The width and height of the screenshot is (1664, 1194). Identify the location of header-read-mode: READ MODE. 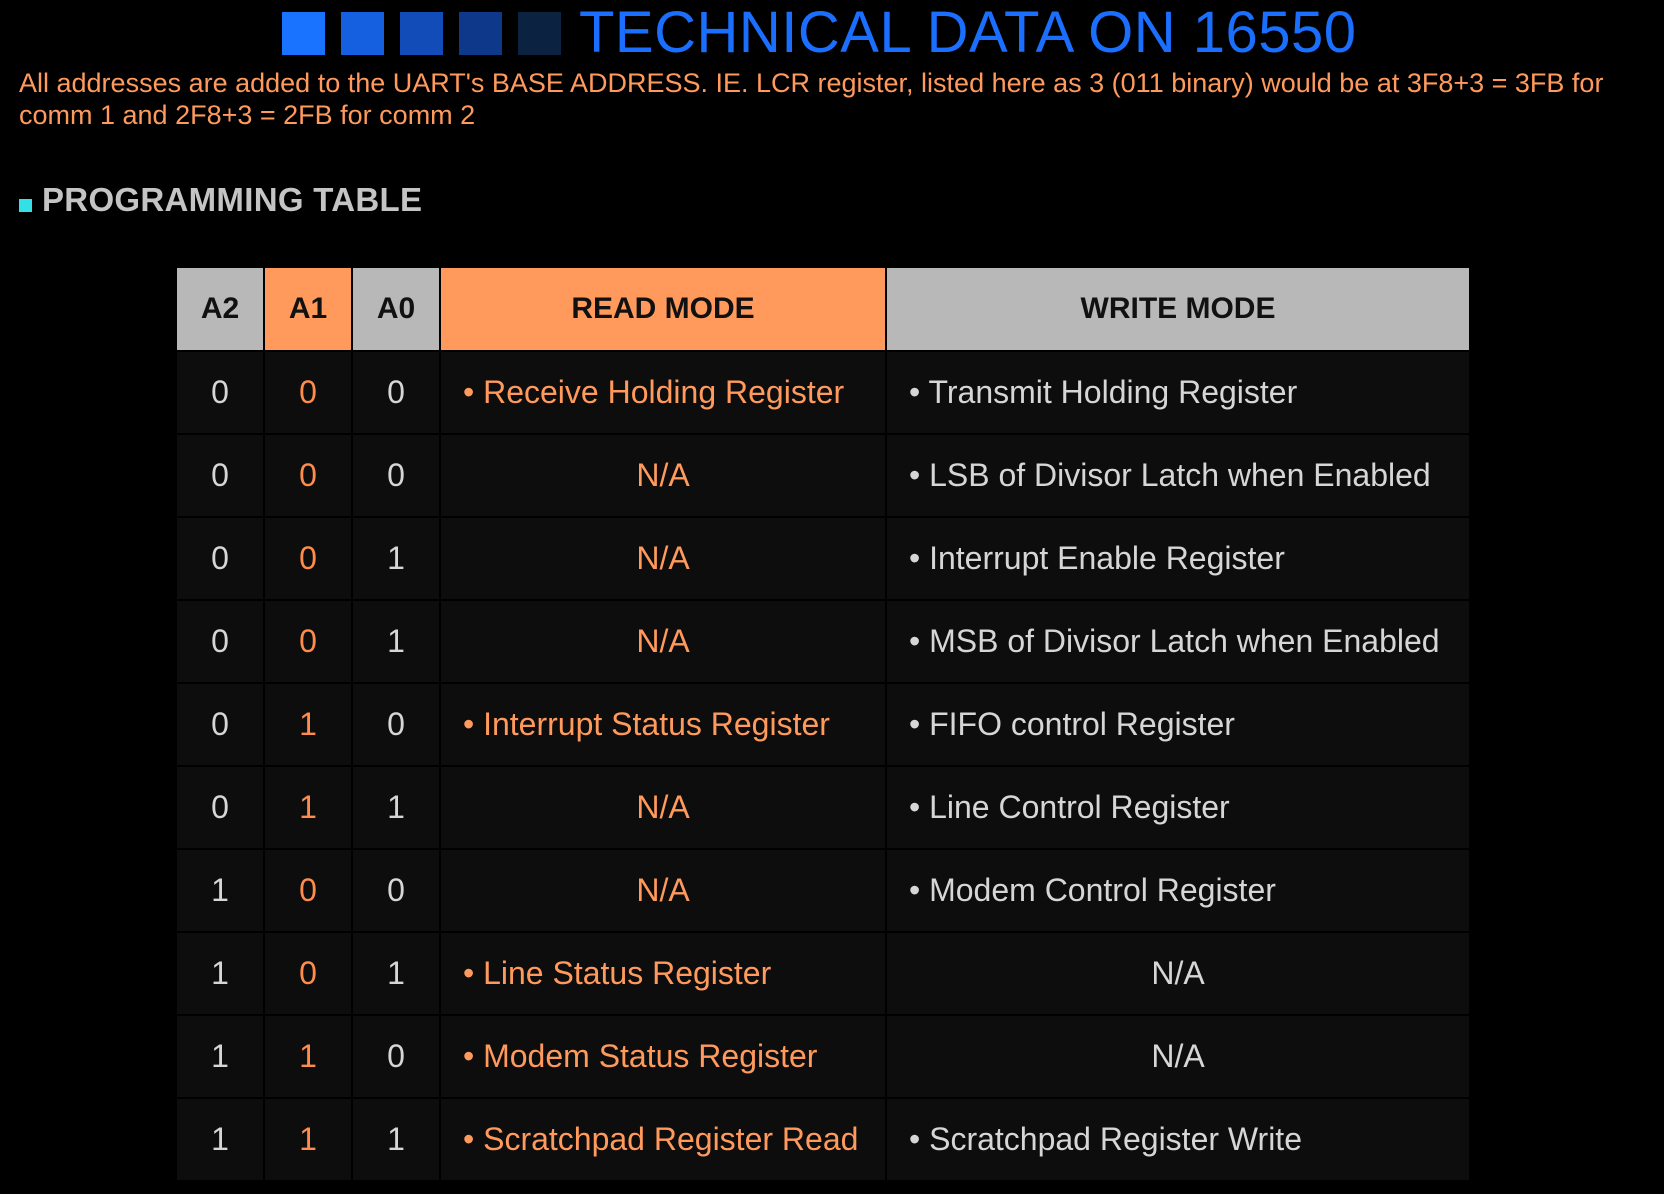
(664, 309).